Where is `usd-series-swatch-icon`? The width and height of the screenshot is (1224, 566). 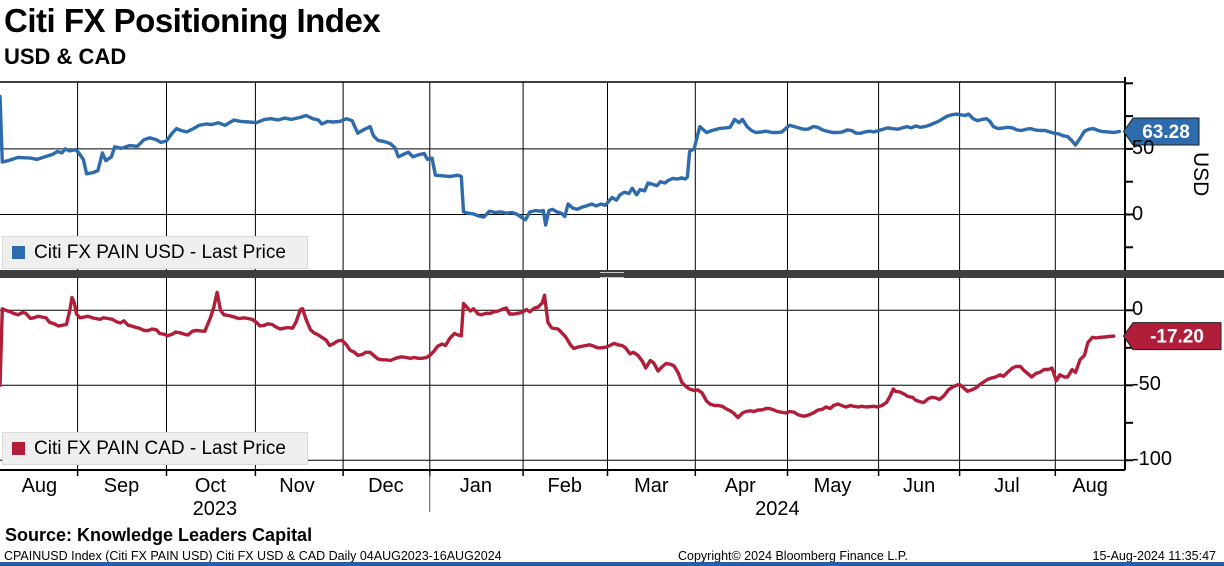
usd-series-swatch-icon is located at coordinates (18, 252).